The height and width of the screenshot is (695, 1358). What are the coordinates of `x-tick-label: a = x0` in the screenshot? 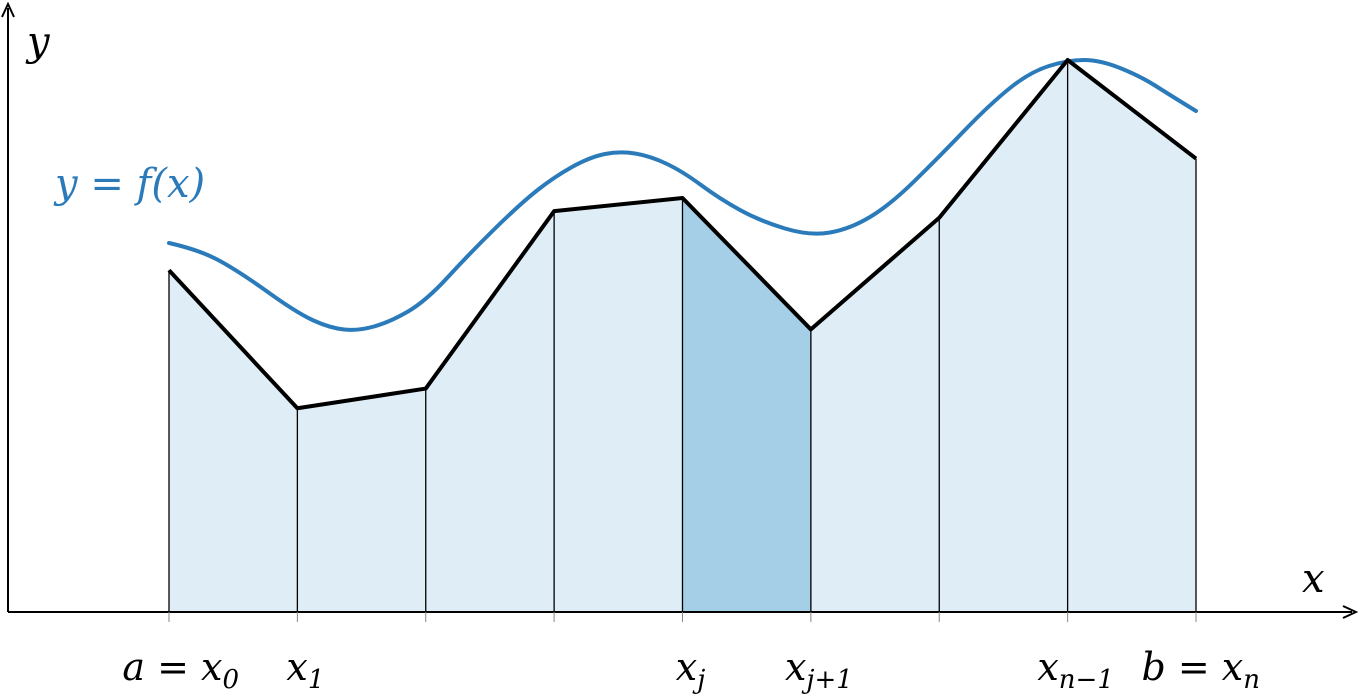 It's located at (180, 670).